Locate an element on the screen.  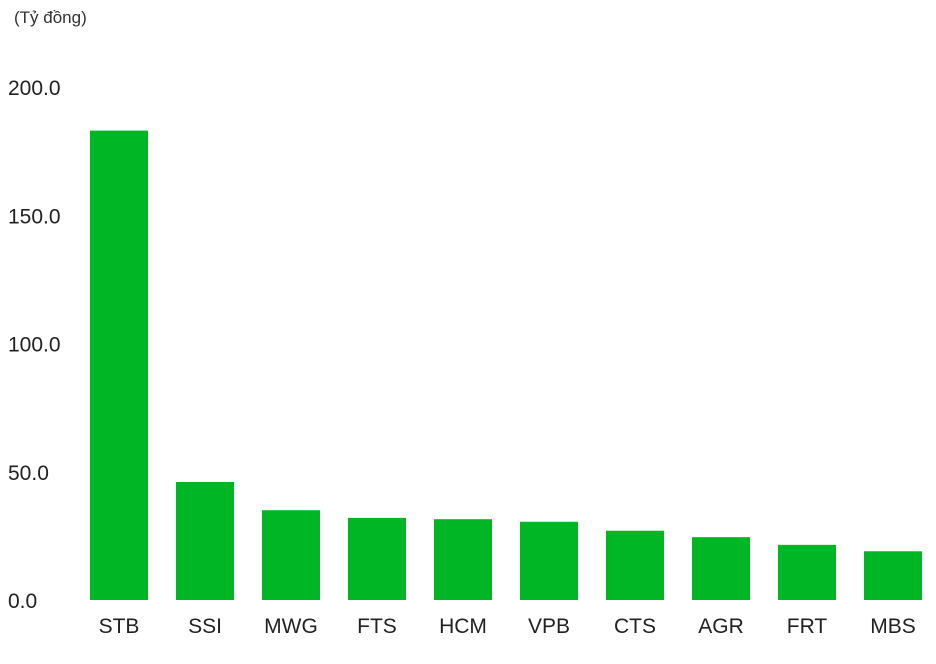
y-tick-label: 200.0 is located at coordinates (34, 88).